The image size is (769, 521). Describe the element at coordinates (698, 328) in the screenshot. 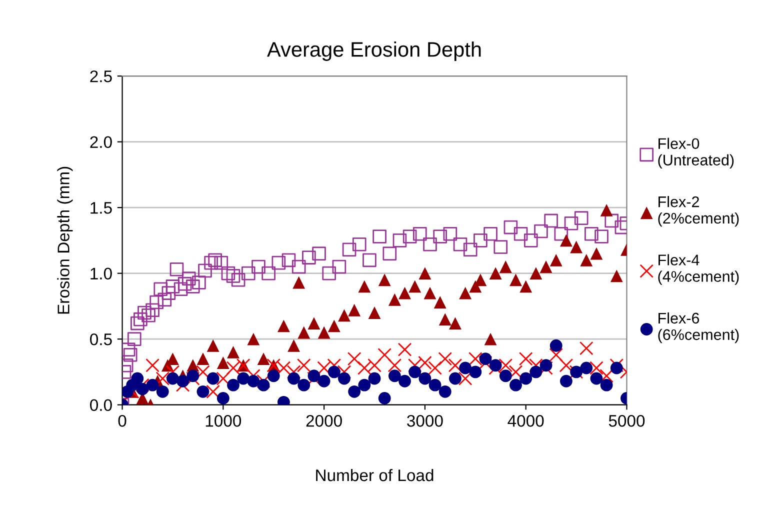

I see `legend-label: Flex-6 (6%cement)` at that location.